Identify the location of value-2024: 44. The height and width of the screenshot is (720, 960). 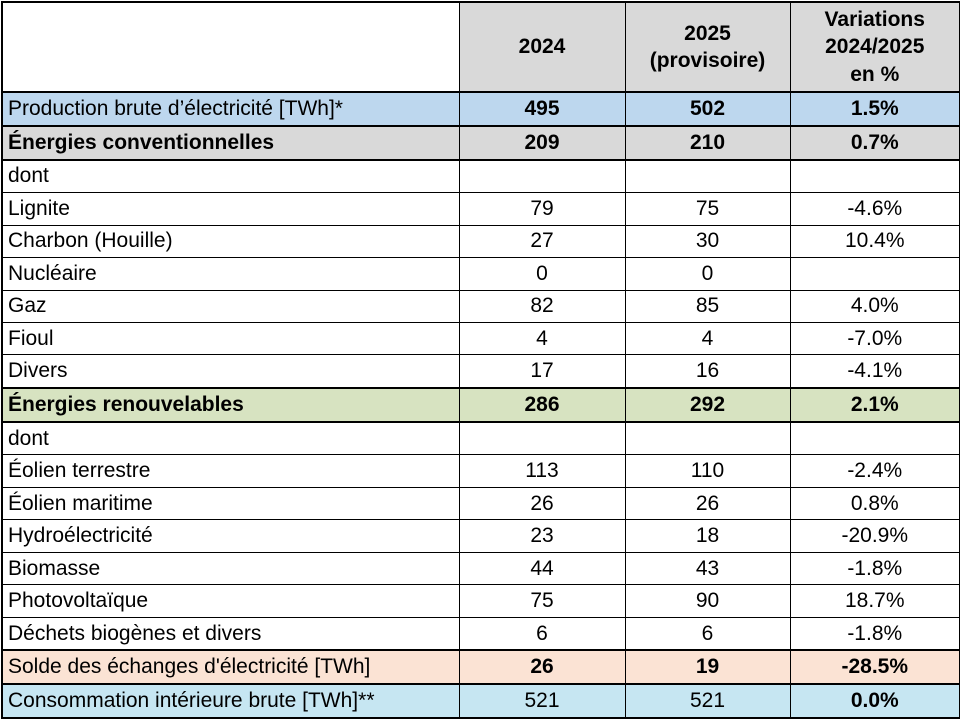
(542, 568).